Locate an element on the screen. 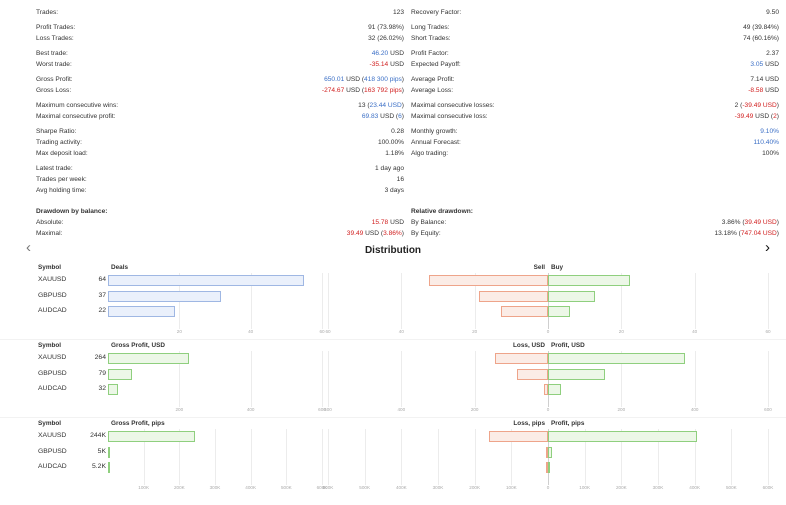 Image resolution: width=786 pixels, height=505 pixels. value-label: 32 is located at coordinates (102, 388).